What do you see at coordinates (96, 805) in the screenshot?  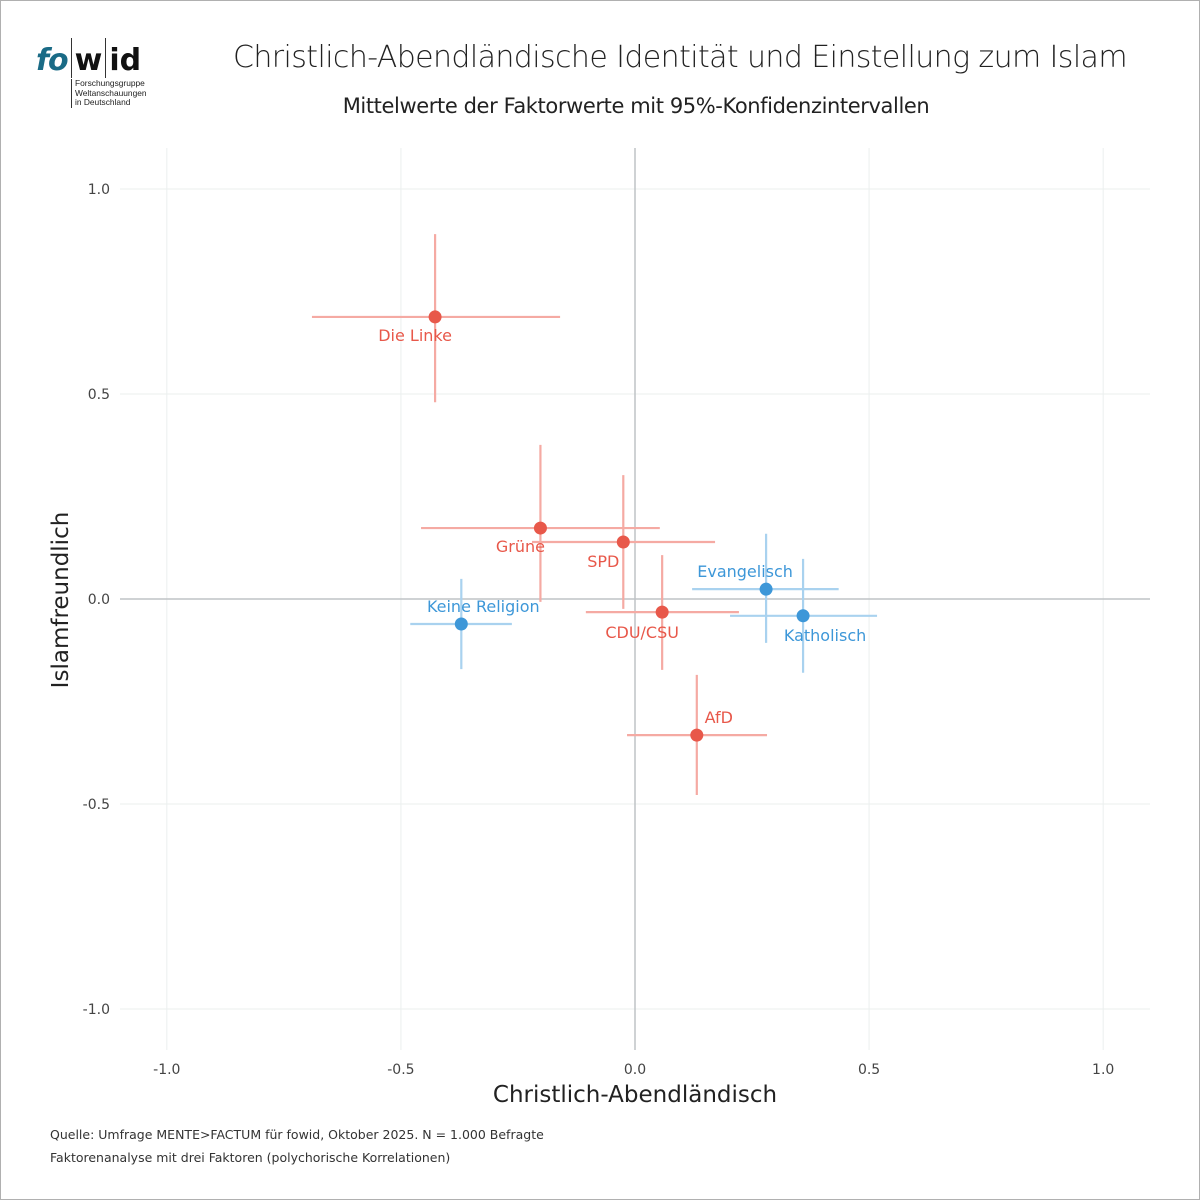 I see `y-tick-label: -0.5` at bounding box center [96, 805].